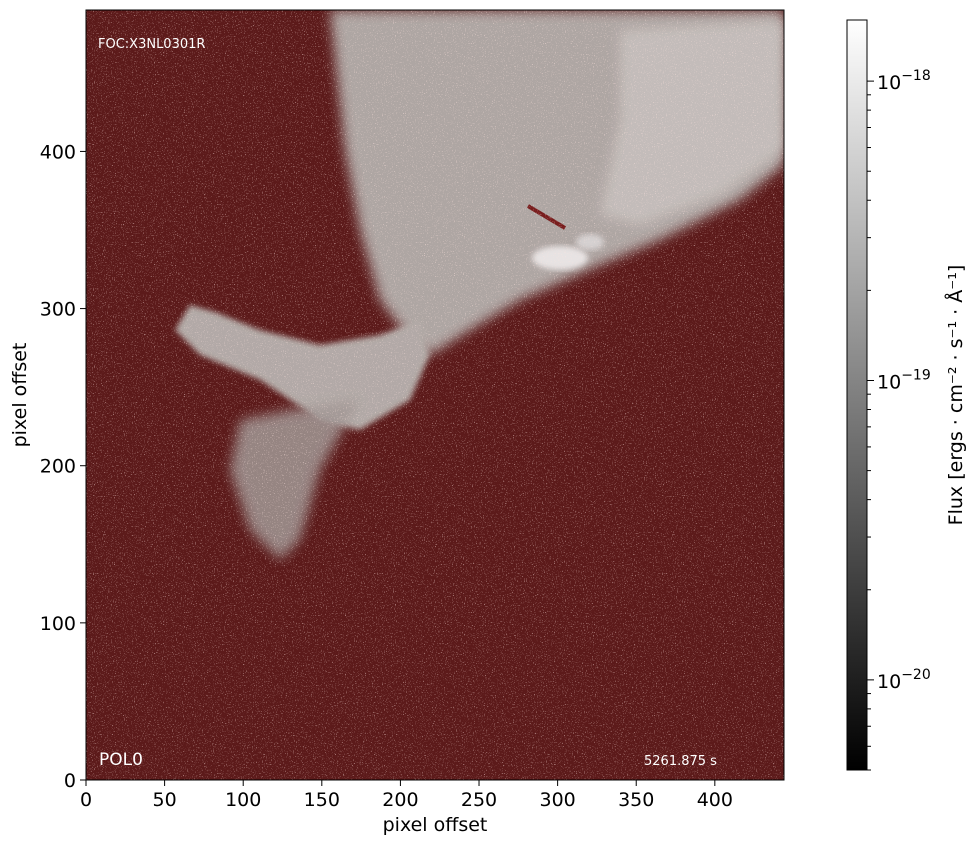  Describe the element at coordinates (636, 800) in the screenshot. I see `x-tick-label: 350` at that location.